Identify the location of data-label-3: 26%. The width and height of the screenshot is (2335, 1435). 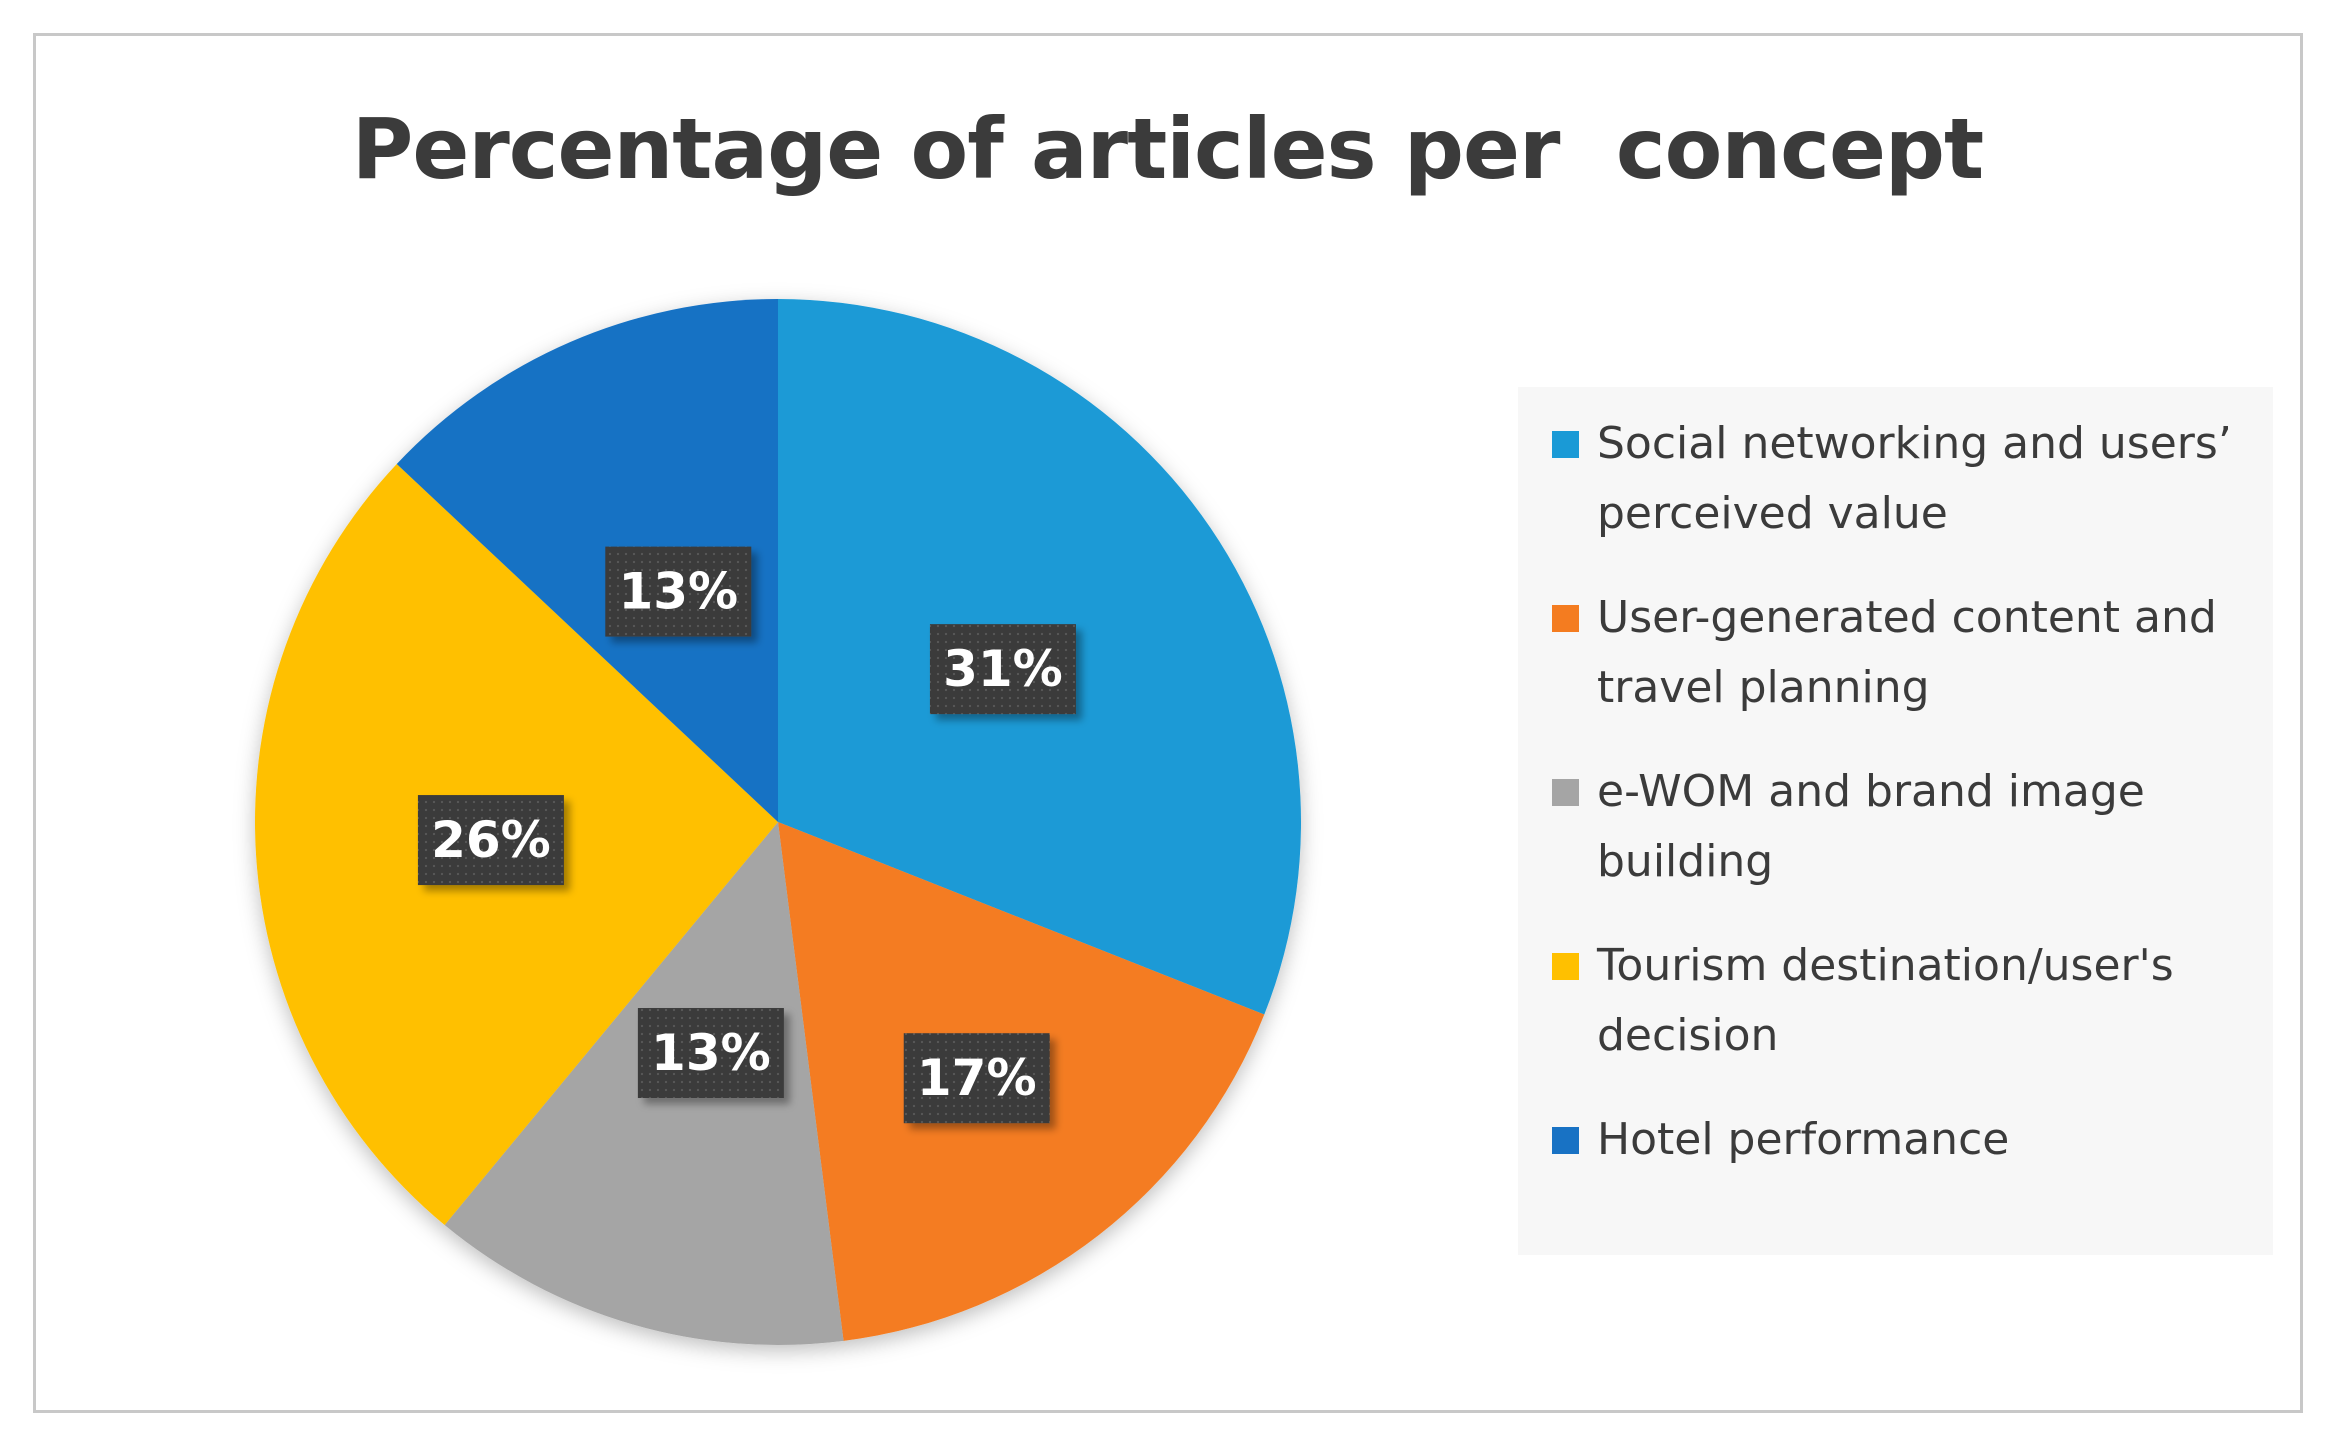
(490, 840).